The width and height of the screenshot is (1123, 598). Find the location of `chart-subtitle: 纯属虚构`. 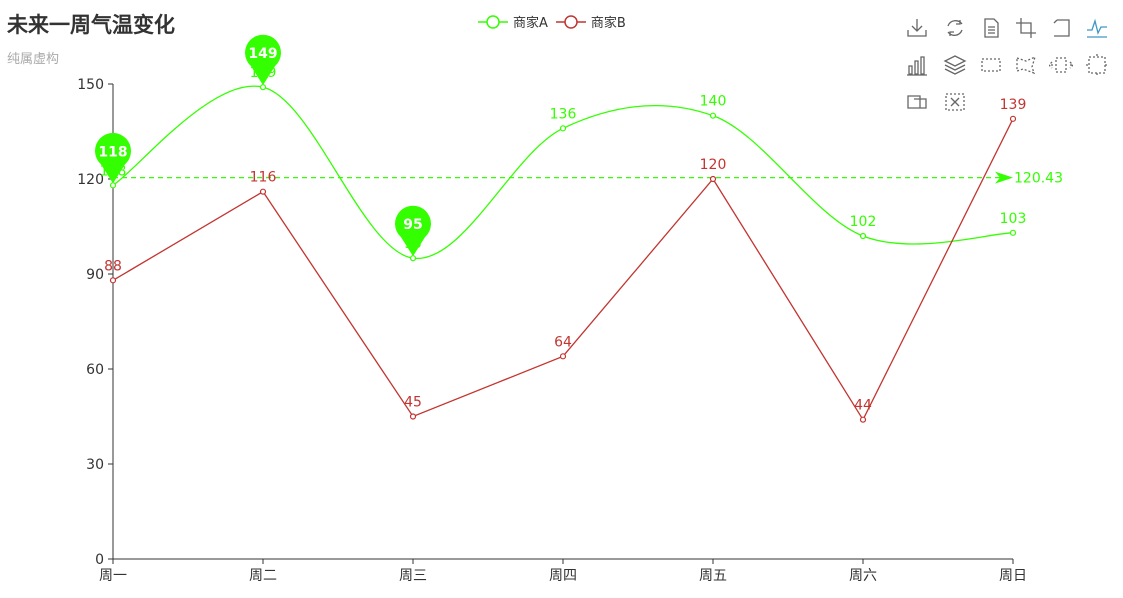

chart-subtitle: 纯属虚构 is located at coordinates (33, 59).